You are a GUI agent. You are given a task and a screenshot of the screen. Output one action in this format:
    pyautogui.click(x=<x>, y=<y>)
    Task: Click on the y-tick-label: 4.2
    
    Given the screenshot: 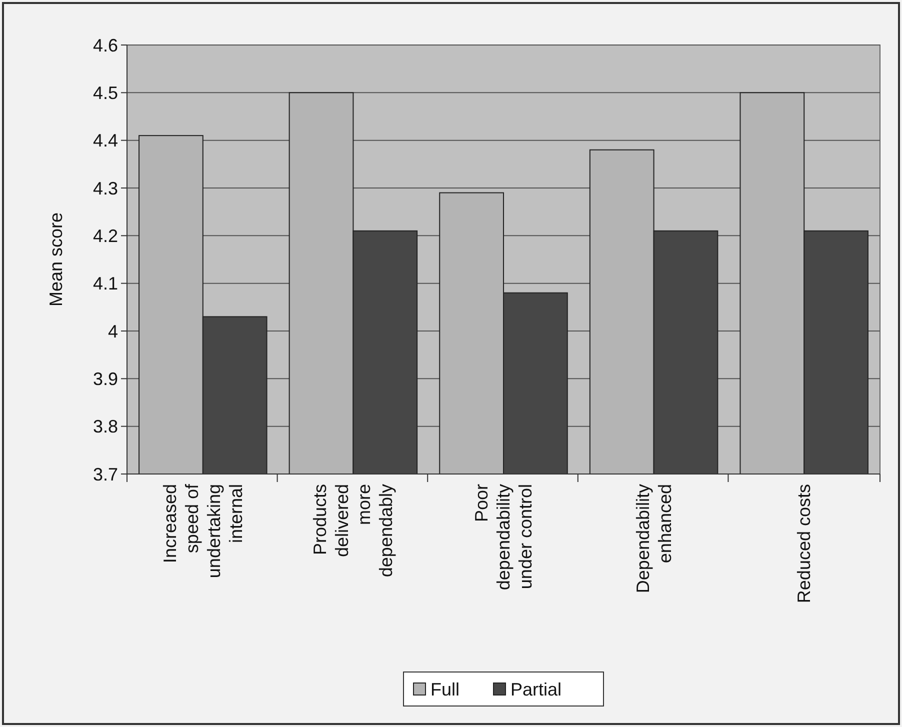 What is the action you would take?
    pyautogui.click(x=105, y=236)
    